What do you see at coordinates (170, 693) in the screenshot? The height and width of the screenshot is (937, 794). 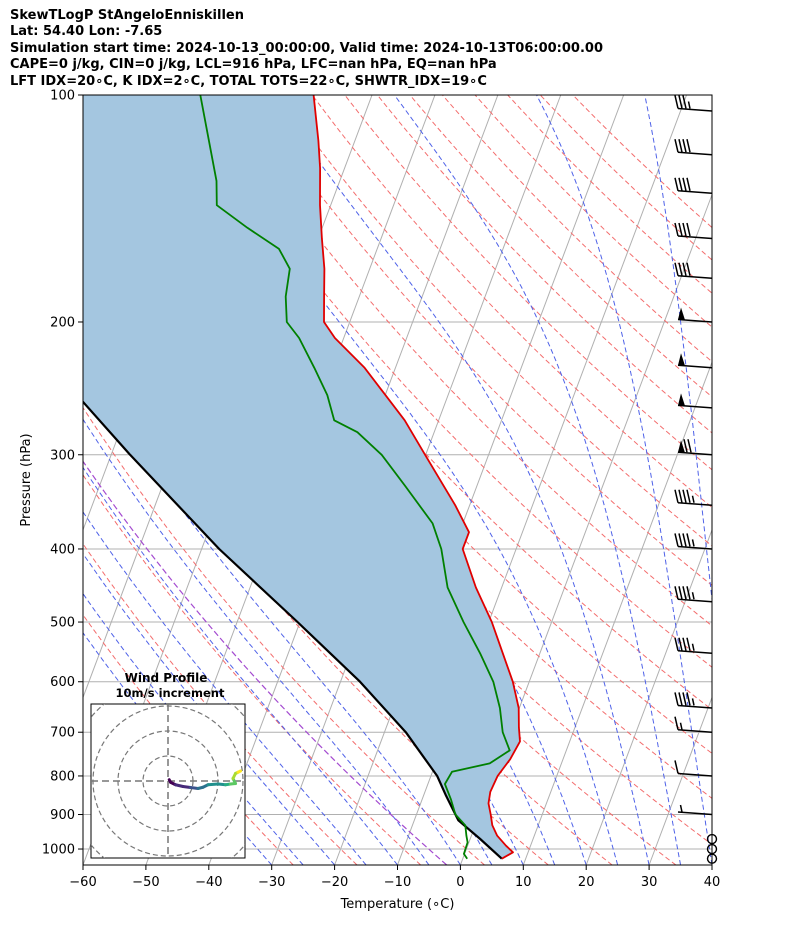 I see `hodograph-subtitle: 10m/s increment` at bounding box center [170, 693].